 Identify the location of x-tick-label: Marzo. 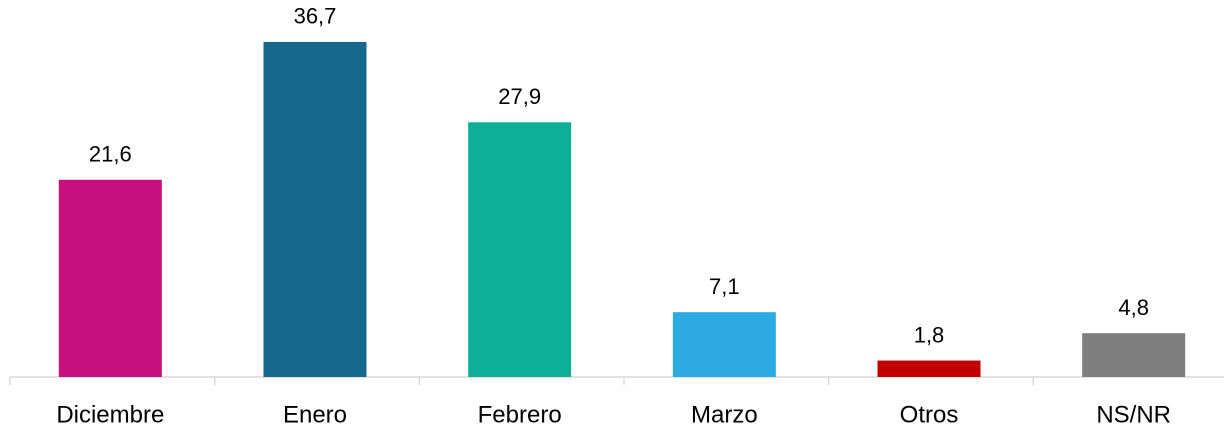
(724, 414).